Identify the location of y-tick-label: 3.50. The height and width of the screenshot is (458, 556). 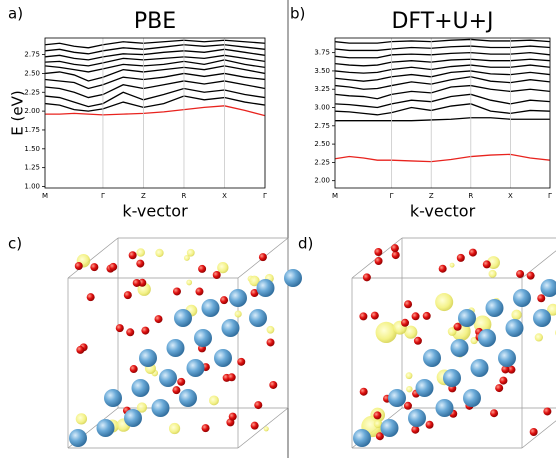
(322, 71).